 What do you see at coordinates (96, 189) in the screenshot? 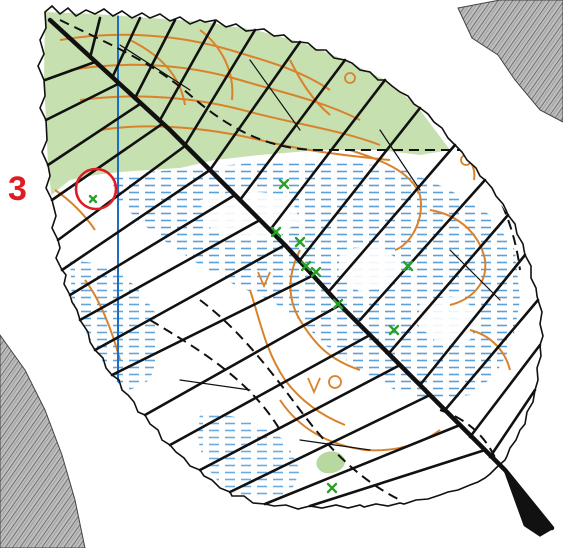
I see `control-circle-icon` at bounding box center [96, 189].